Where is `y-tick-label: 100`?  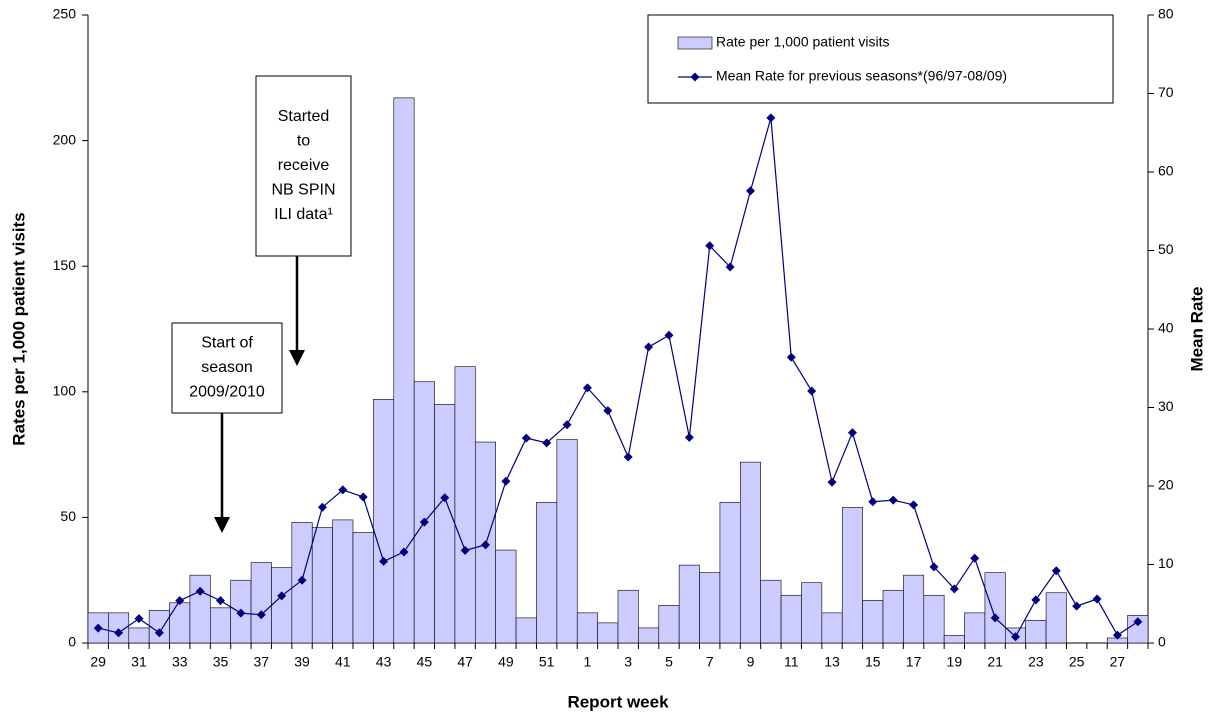 y-tick-label: 100 is located at coordinates (65, 391).